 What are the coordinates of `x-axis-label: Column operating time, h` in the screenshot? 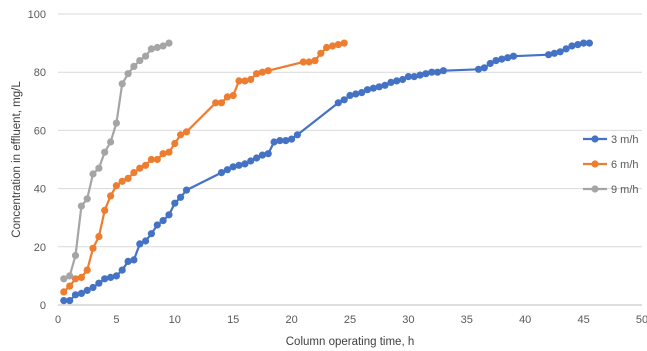 It's located at (350, 342).